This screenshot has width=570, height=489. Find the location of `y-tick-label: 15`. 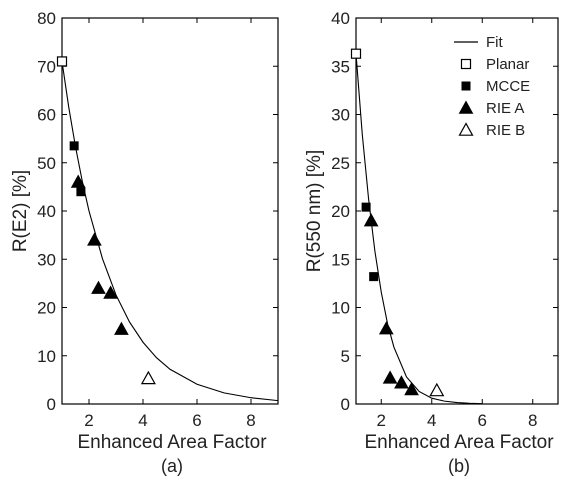

y-tick-label: 15 is located at coordinates (340, 259).